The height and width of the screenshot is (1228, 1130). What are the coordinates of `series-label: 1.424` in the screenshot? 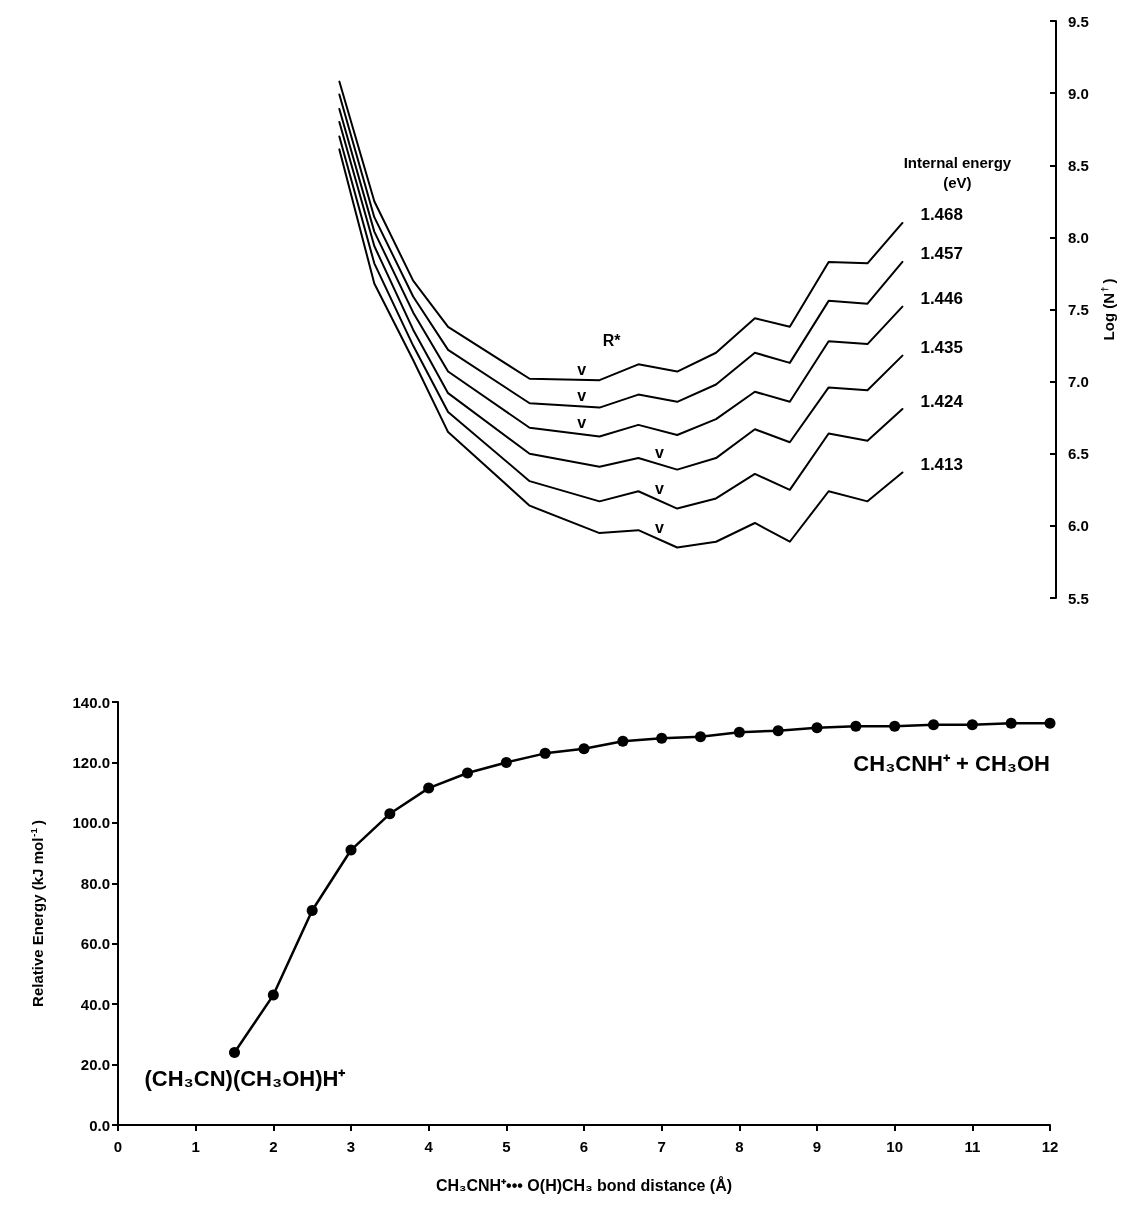 It's located at (942, 401).